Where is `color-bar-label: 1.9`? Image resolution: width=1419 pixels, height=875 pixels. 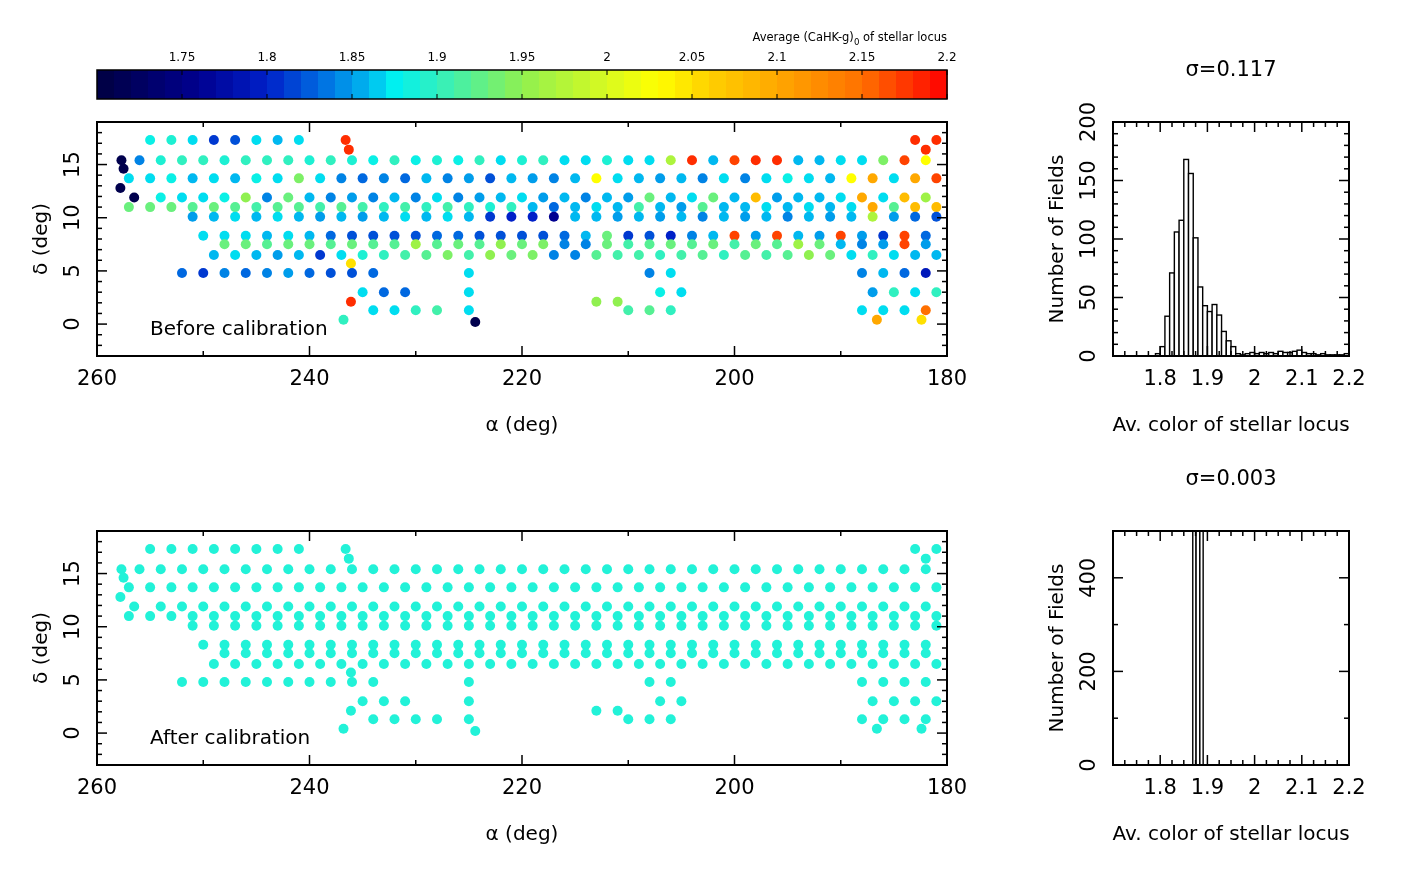 color-bar-label: 1.9 is located at coordinates (437, 57).